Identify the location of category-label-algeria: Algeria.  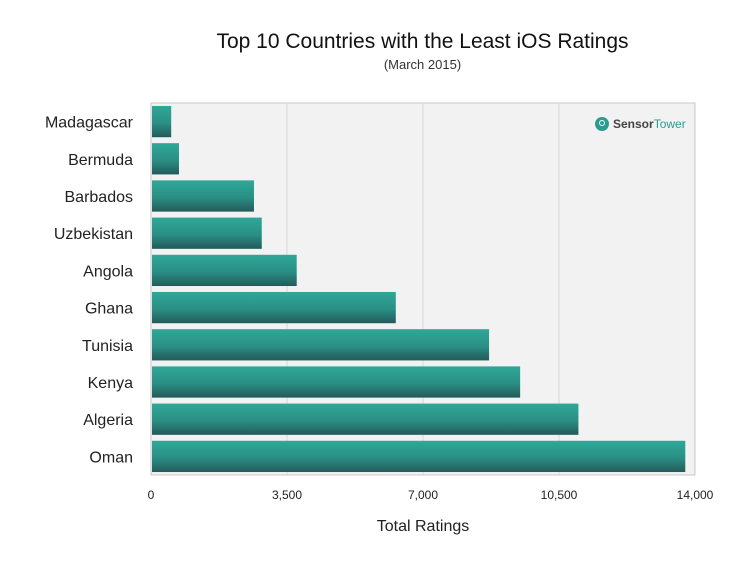
(108, 420).